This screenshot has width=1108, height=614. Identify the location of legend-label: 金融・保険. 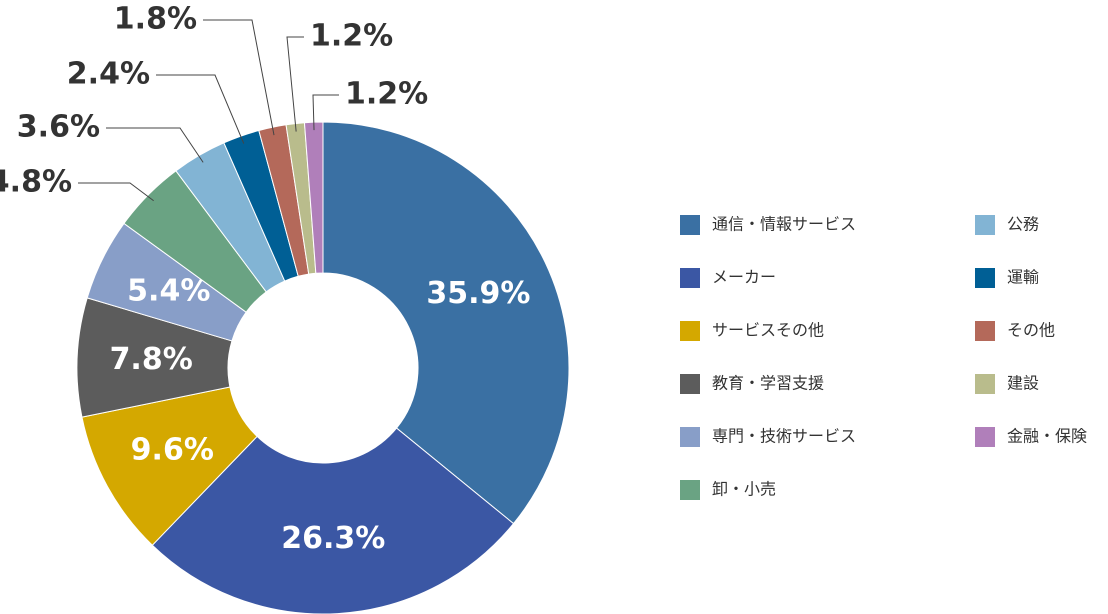
(1047, 436).